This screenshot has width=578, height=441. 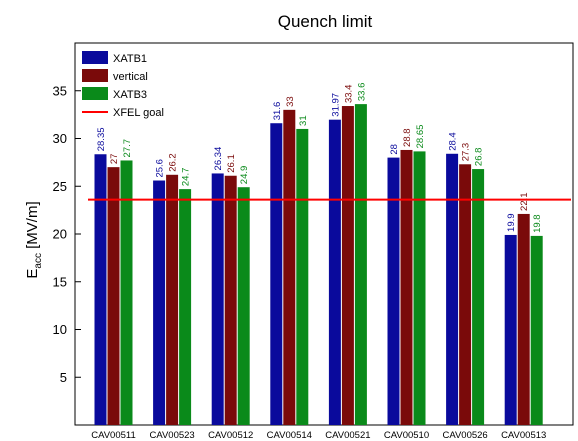 I want to click on chart-title: Quench limit, so click(x=325, y=21).